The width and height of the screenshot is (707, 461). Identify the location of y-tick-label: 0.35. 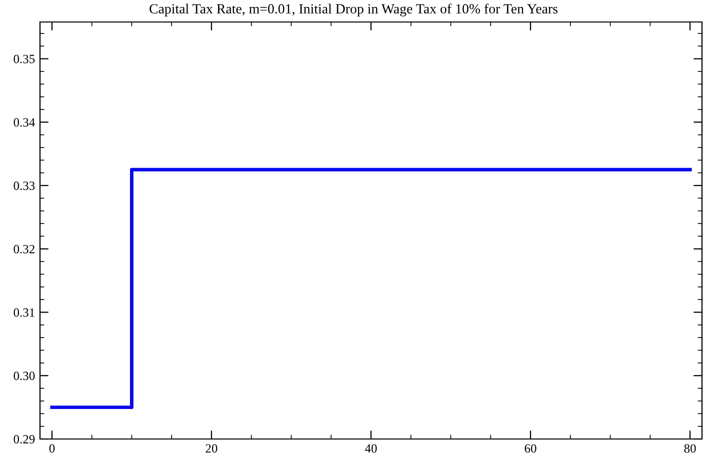
(24, 59).